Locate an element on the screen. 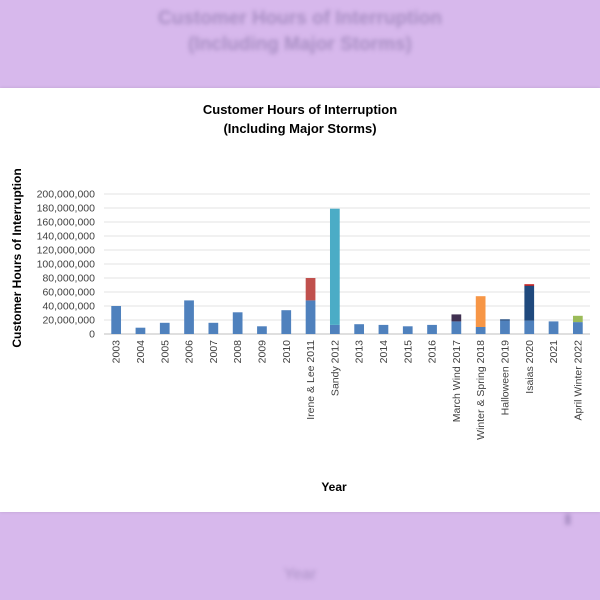 The image size is (600, 600). x-tick-label: Irene & Lee 2011 is located at coordinates (311, 380).